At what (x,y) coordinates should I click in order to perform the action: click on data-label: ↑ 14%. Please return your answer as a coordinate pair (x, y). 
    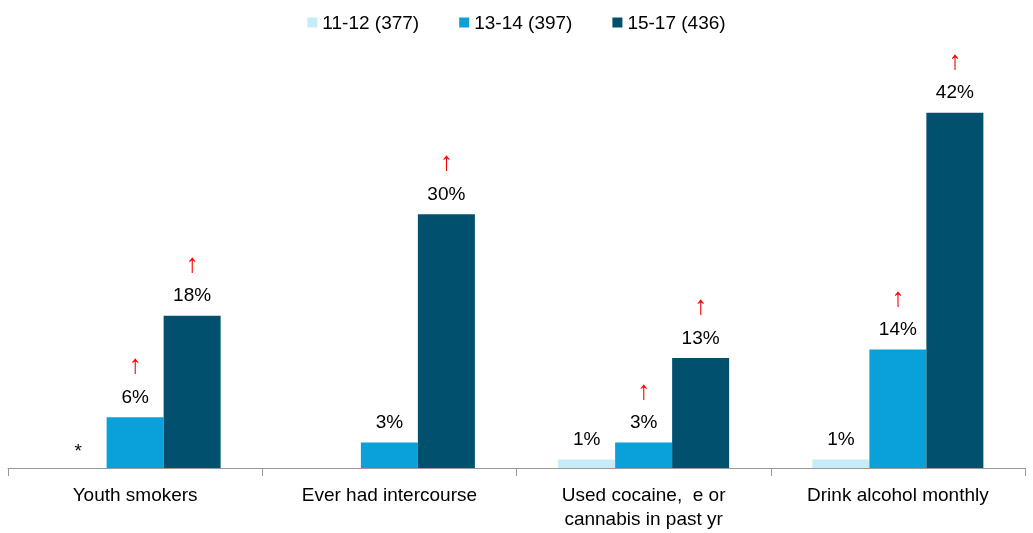
    Looking at the image, I should click on (897, 310).